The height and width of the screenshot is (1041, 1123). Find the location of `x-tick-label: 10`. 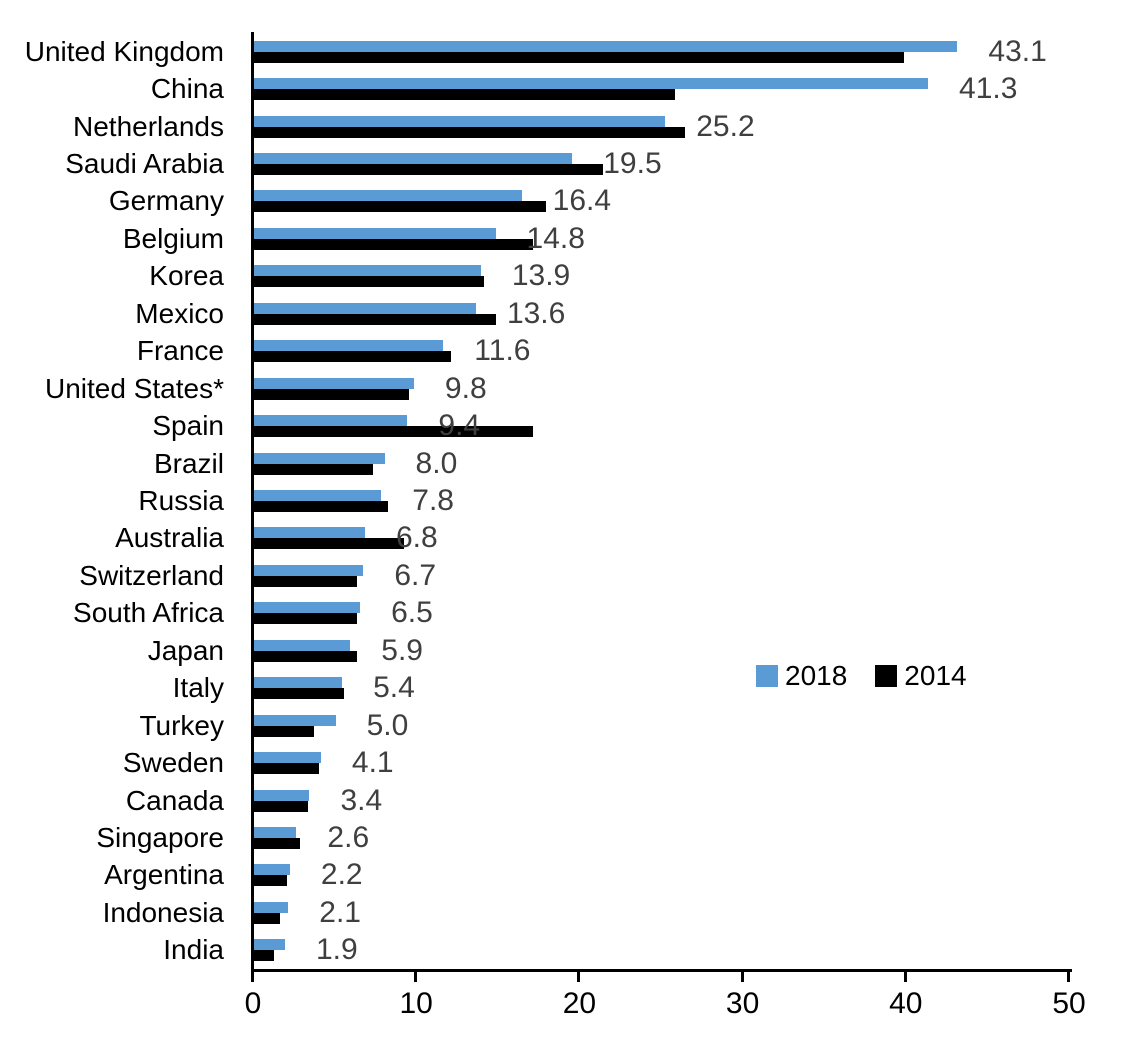

x-tick-label: 10 is located at coordinates (416, 1003).